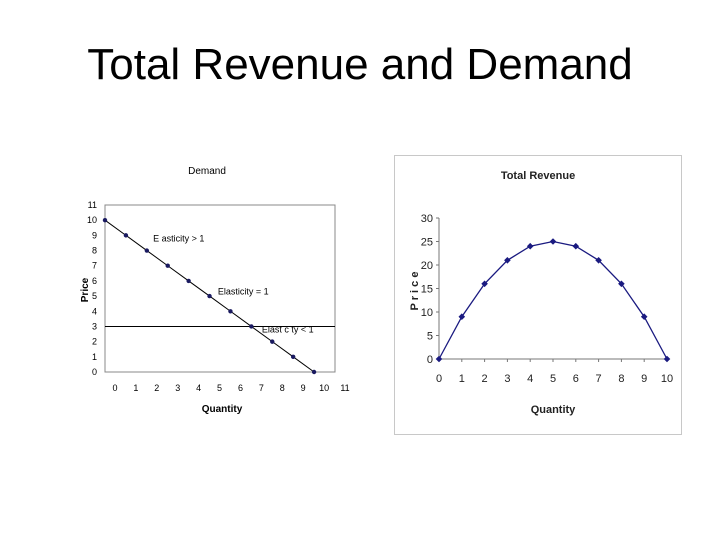 The width and height of the screenshot is (720, 540). What do you see at coordinates (135, 388) in the screenshot?
I see `demand-x-tick: 1` at bounding box center [135, 388].